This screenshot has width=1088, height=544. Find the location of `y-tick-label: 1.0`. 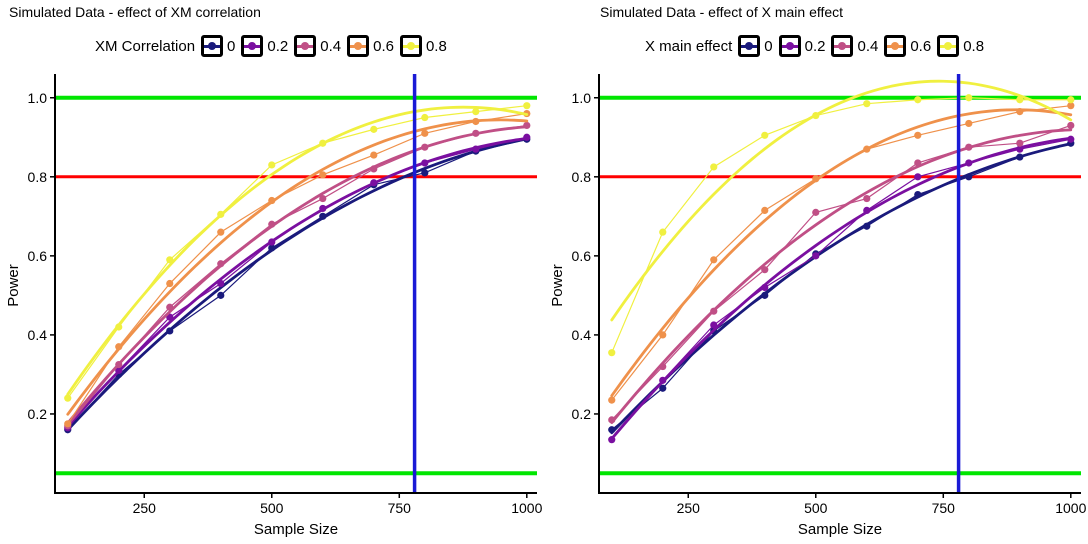

y-tick-label: 1.0 is located at coordinates (582, 98).